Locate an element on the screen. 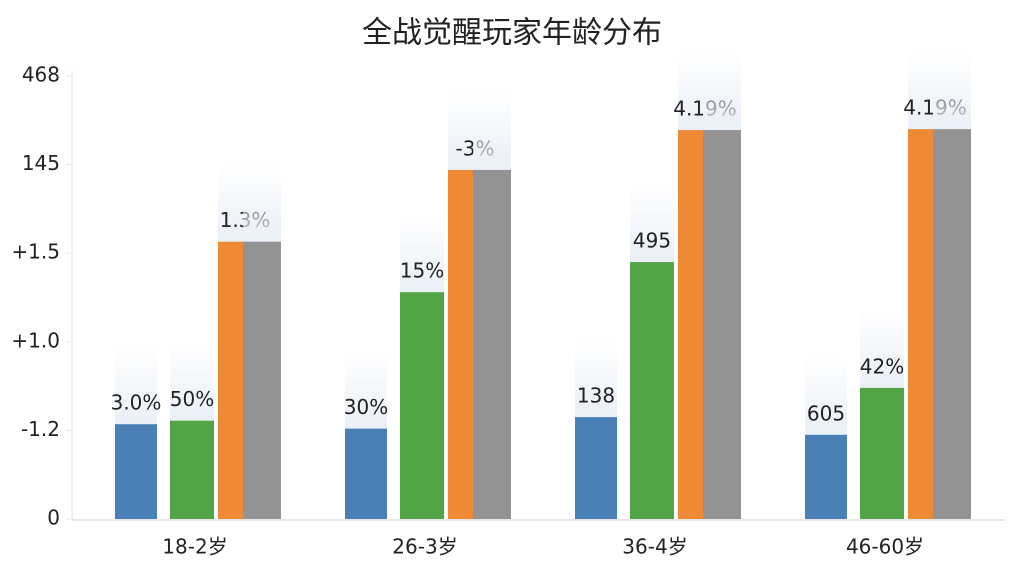  data-label: 50% is located at coordinates (192, 399).